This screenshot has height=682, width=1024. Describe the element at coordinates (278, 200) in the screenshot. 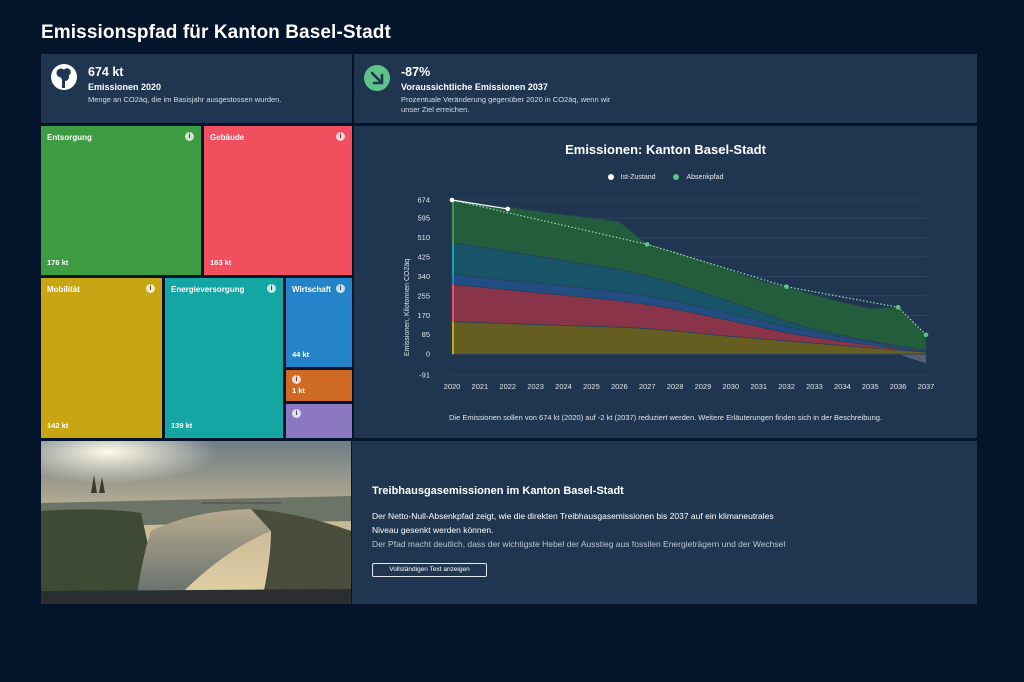

I see `treemap-tile-gebaeude: Gebäude i 163 kt` at that location.